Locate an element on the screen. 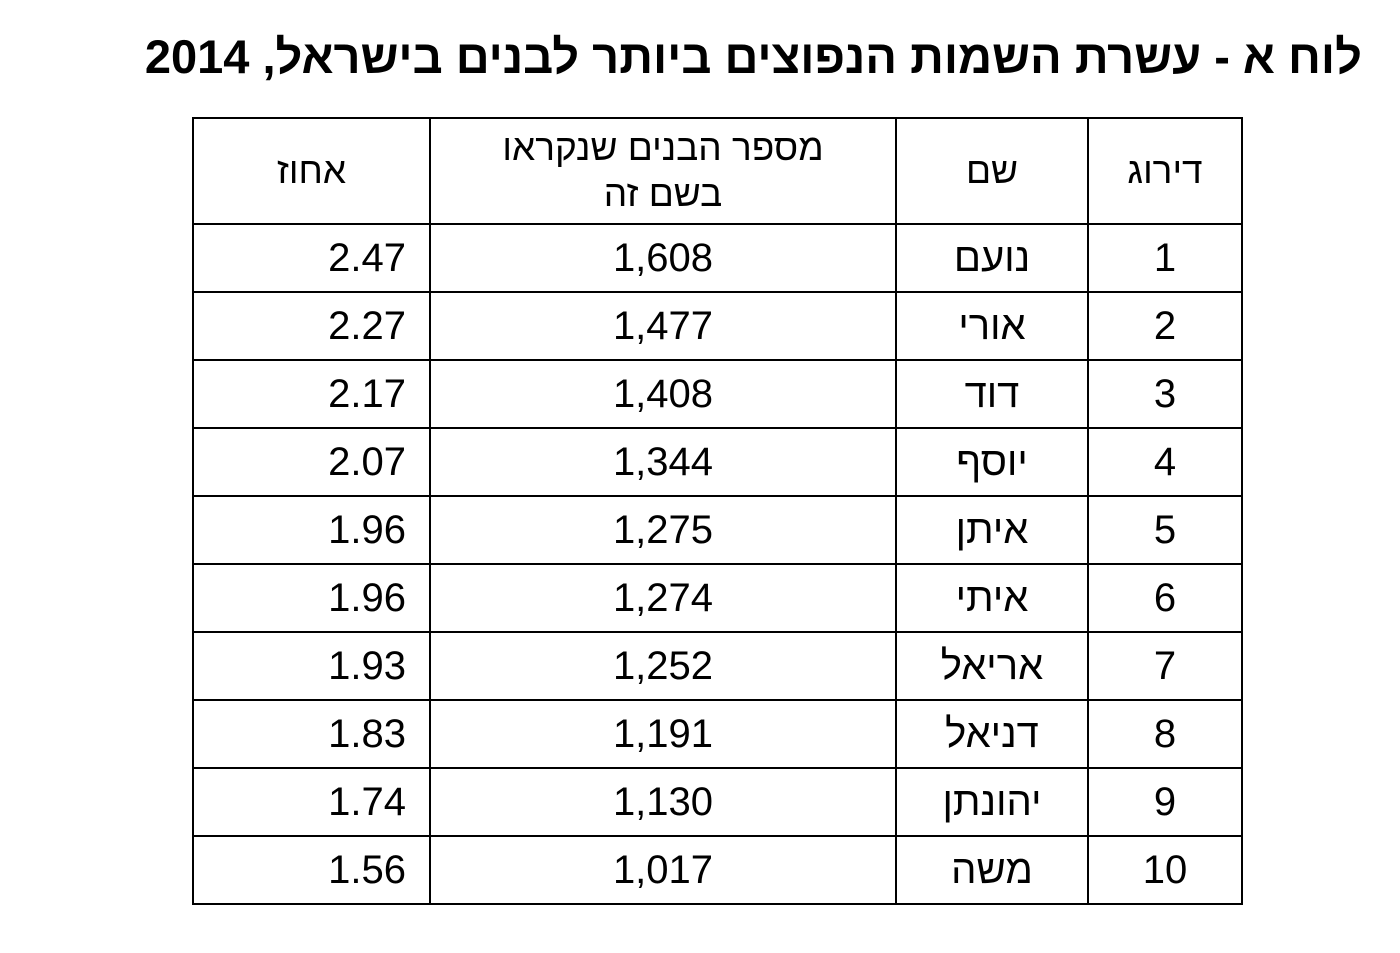 The image size is (1400, 953). percent-cell: 1.56 is located at coordinates (311, 870).